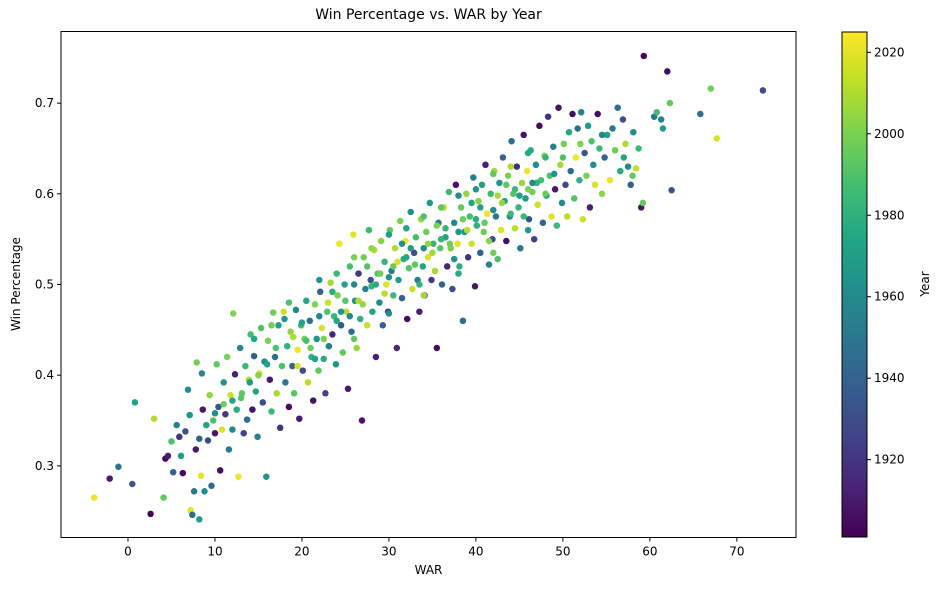 The width and height of the screenshot is (942, 590). Describe the element at coordinates (301, 552) in the screenshot. I see `x-tick-label: 20` at that location.